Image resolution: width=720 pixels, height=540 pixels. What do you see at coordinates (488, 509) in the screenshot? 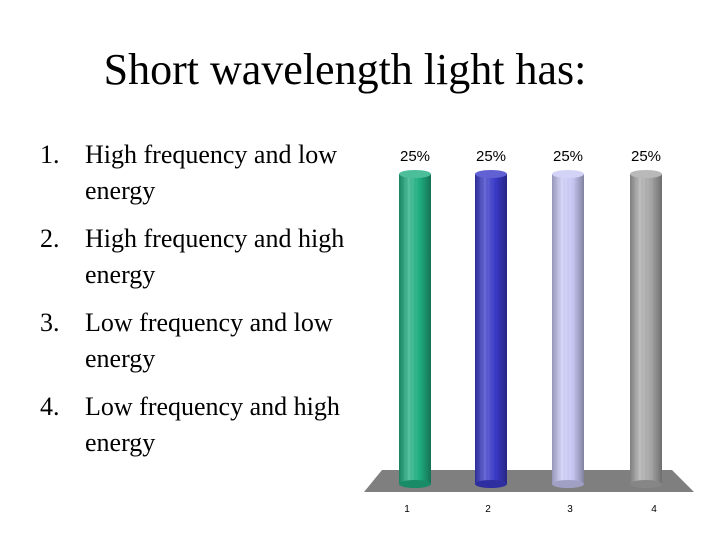
I see `category-tick-label: 2` at bounding box center [488, 509].